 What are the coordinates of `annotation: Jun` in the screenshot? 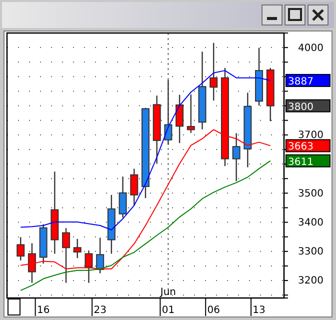 It's located at (167, 292).